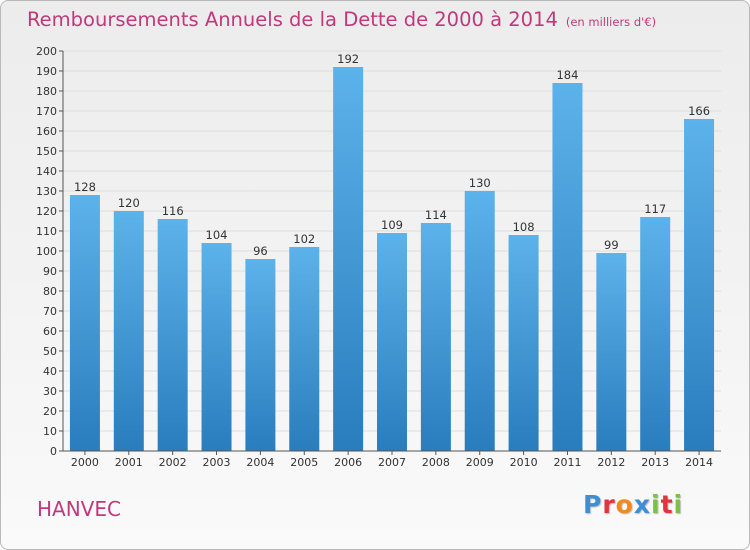  What do you see at coordinates (50, 351) in the screenshot?
I see `y-tick-label: 50` at bounding box center [50, 351].